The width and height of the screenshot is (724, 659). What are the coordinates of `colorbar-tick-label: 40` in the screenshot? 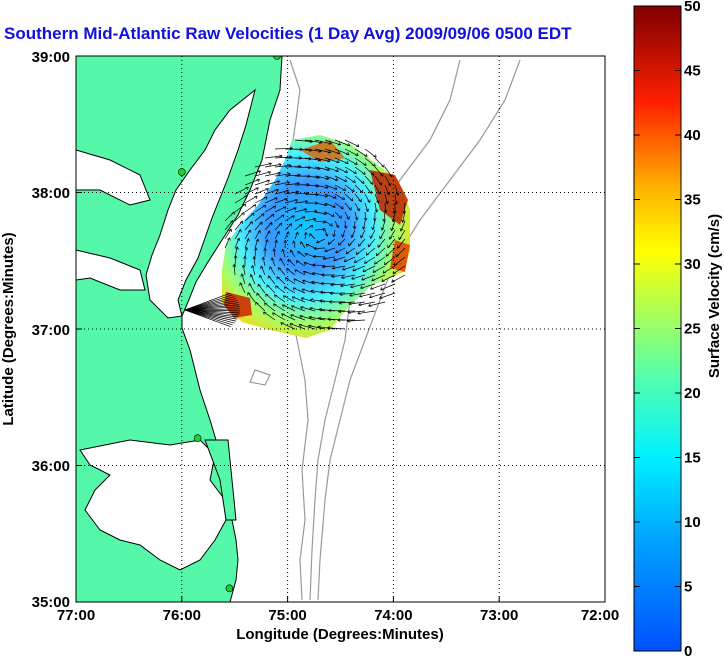 It's located at (692, 135).